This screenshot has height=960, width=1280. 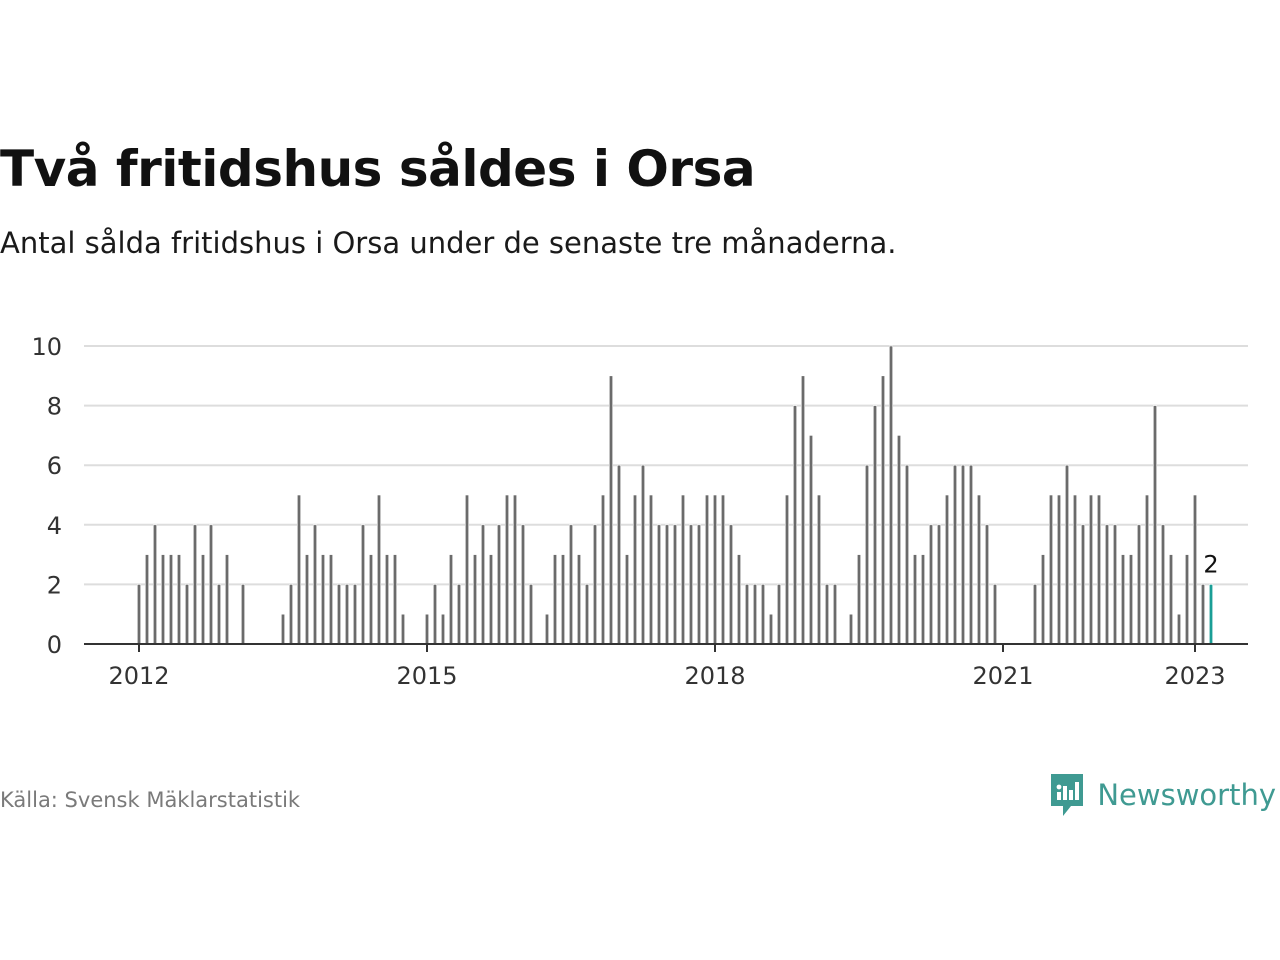 I want to click on highlight-bar, so click(x=1211, y=614).